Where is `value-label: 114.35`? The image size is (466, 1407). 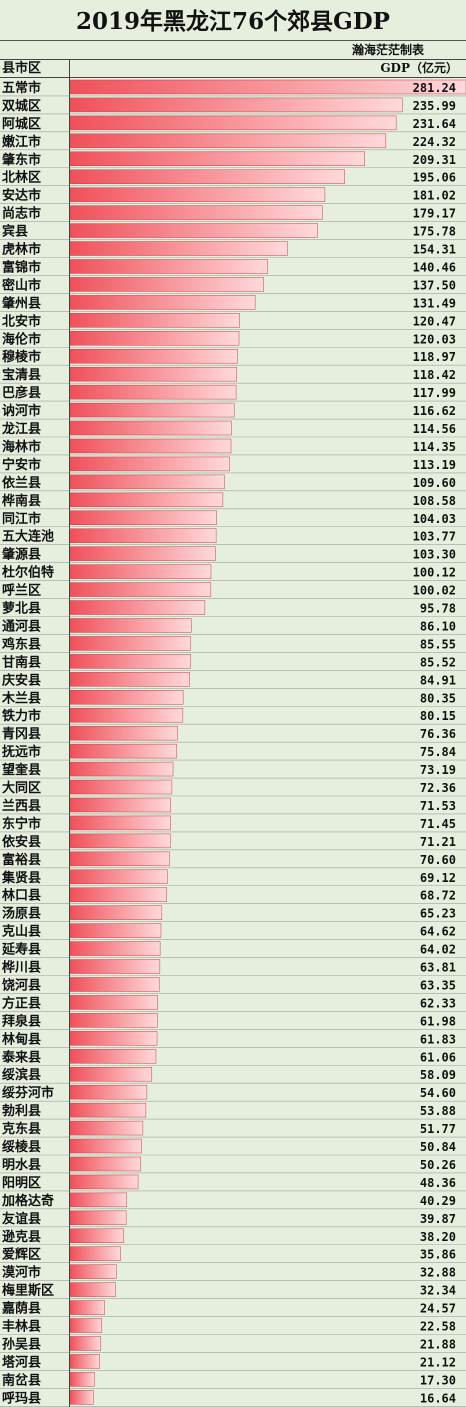
value-label: 114.35 is located at coordinates (434, 447).